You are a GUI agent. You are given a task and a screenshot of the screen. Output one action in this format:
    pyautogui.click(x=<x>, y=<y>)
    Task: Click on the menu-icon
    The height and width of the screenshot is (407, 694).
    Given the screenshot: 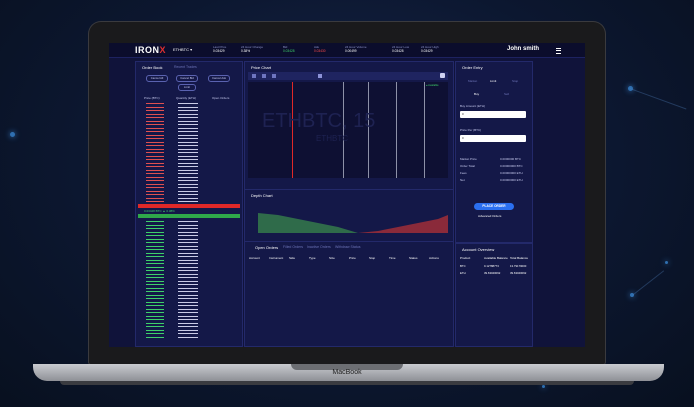 What is the action you would take?
    pyautogui.click(x=558, y=51)
    